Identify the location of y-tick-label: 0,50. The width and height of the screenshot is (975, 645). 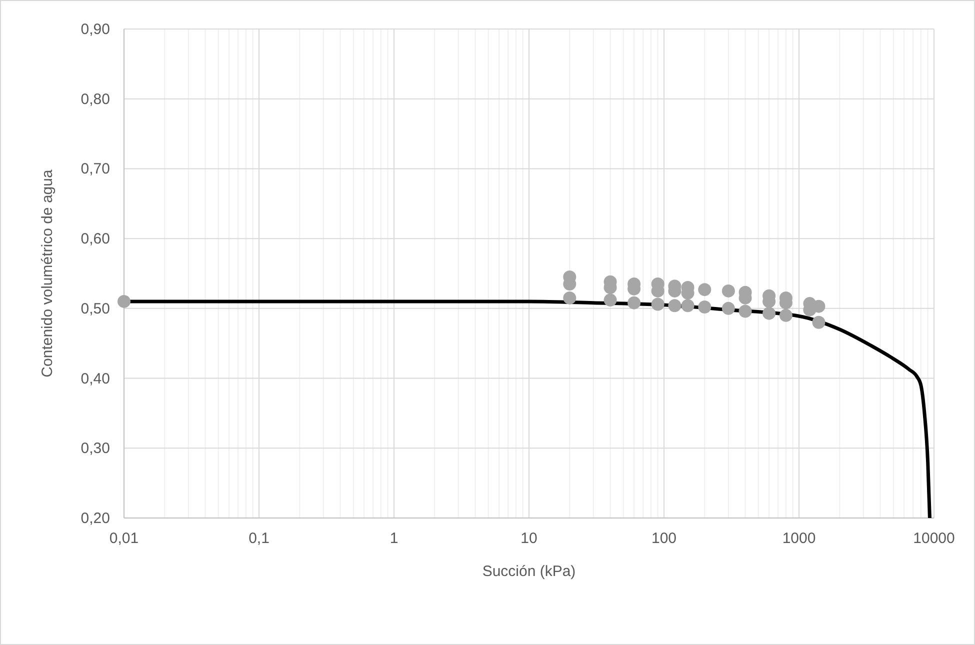
(95, 309).